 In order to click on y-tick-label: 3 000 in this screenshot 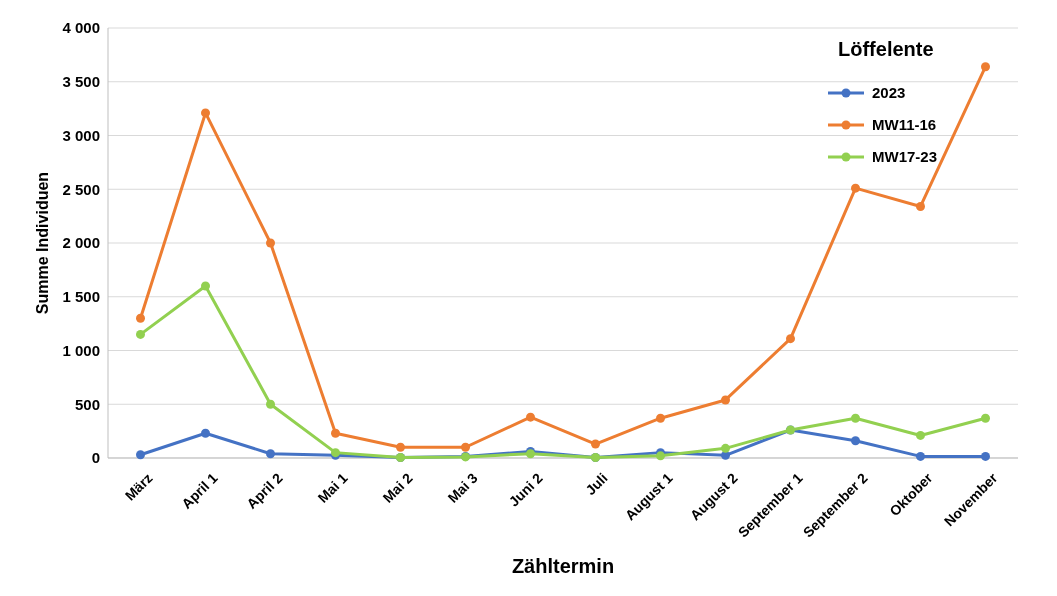, I will do `click(81, 135)`.